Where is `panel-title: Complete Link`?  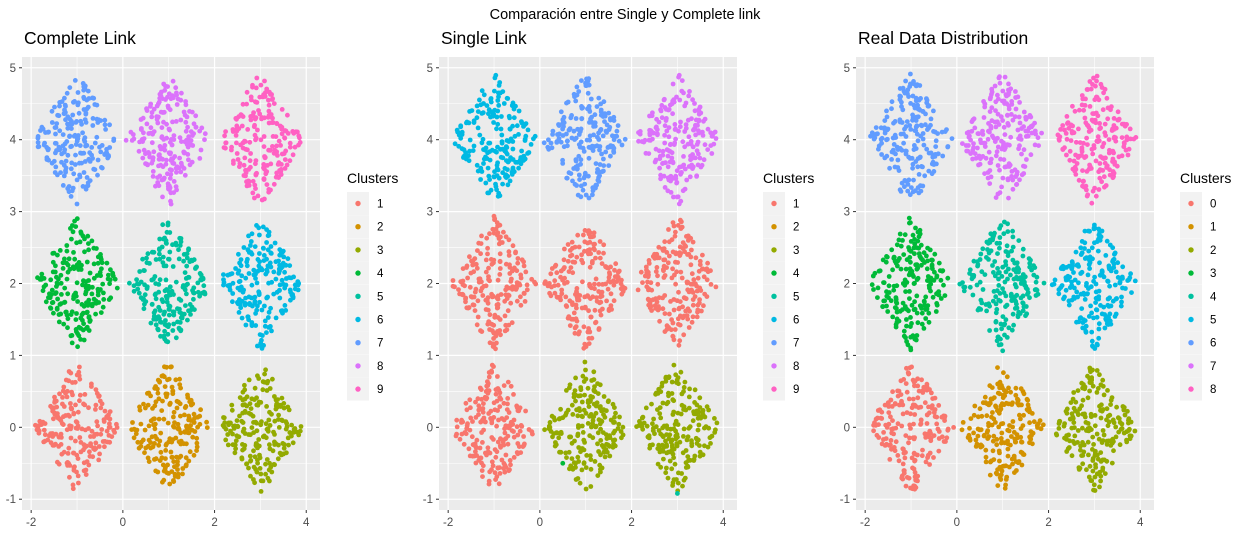
panel-title: Complete Link is located at coordinates (80, 38).